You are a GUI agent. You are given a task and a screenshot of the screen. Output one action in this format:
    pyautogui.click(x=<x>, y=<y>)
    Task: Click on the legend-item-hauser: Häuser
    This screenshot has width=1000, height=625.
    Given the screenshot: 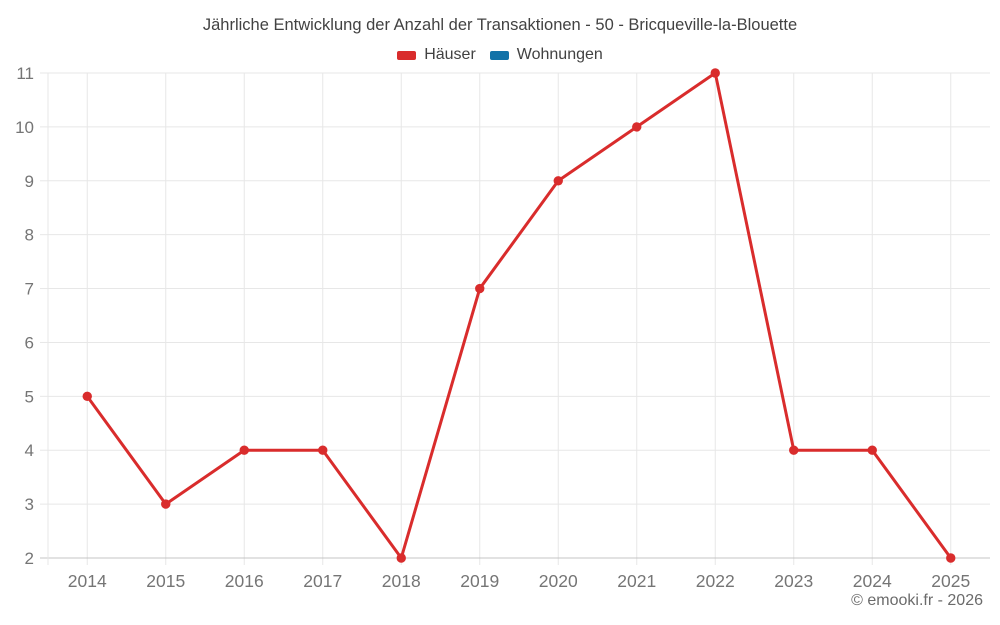 What is the action you would take?
    pyautogui.click(x=436, y=55)
    